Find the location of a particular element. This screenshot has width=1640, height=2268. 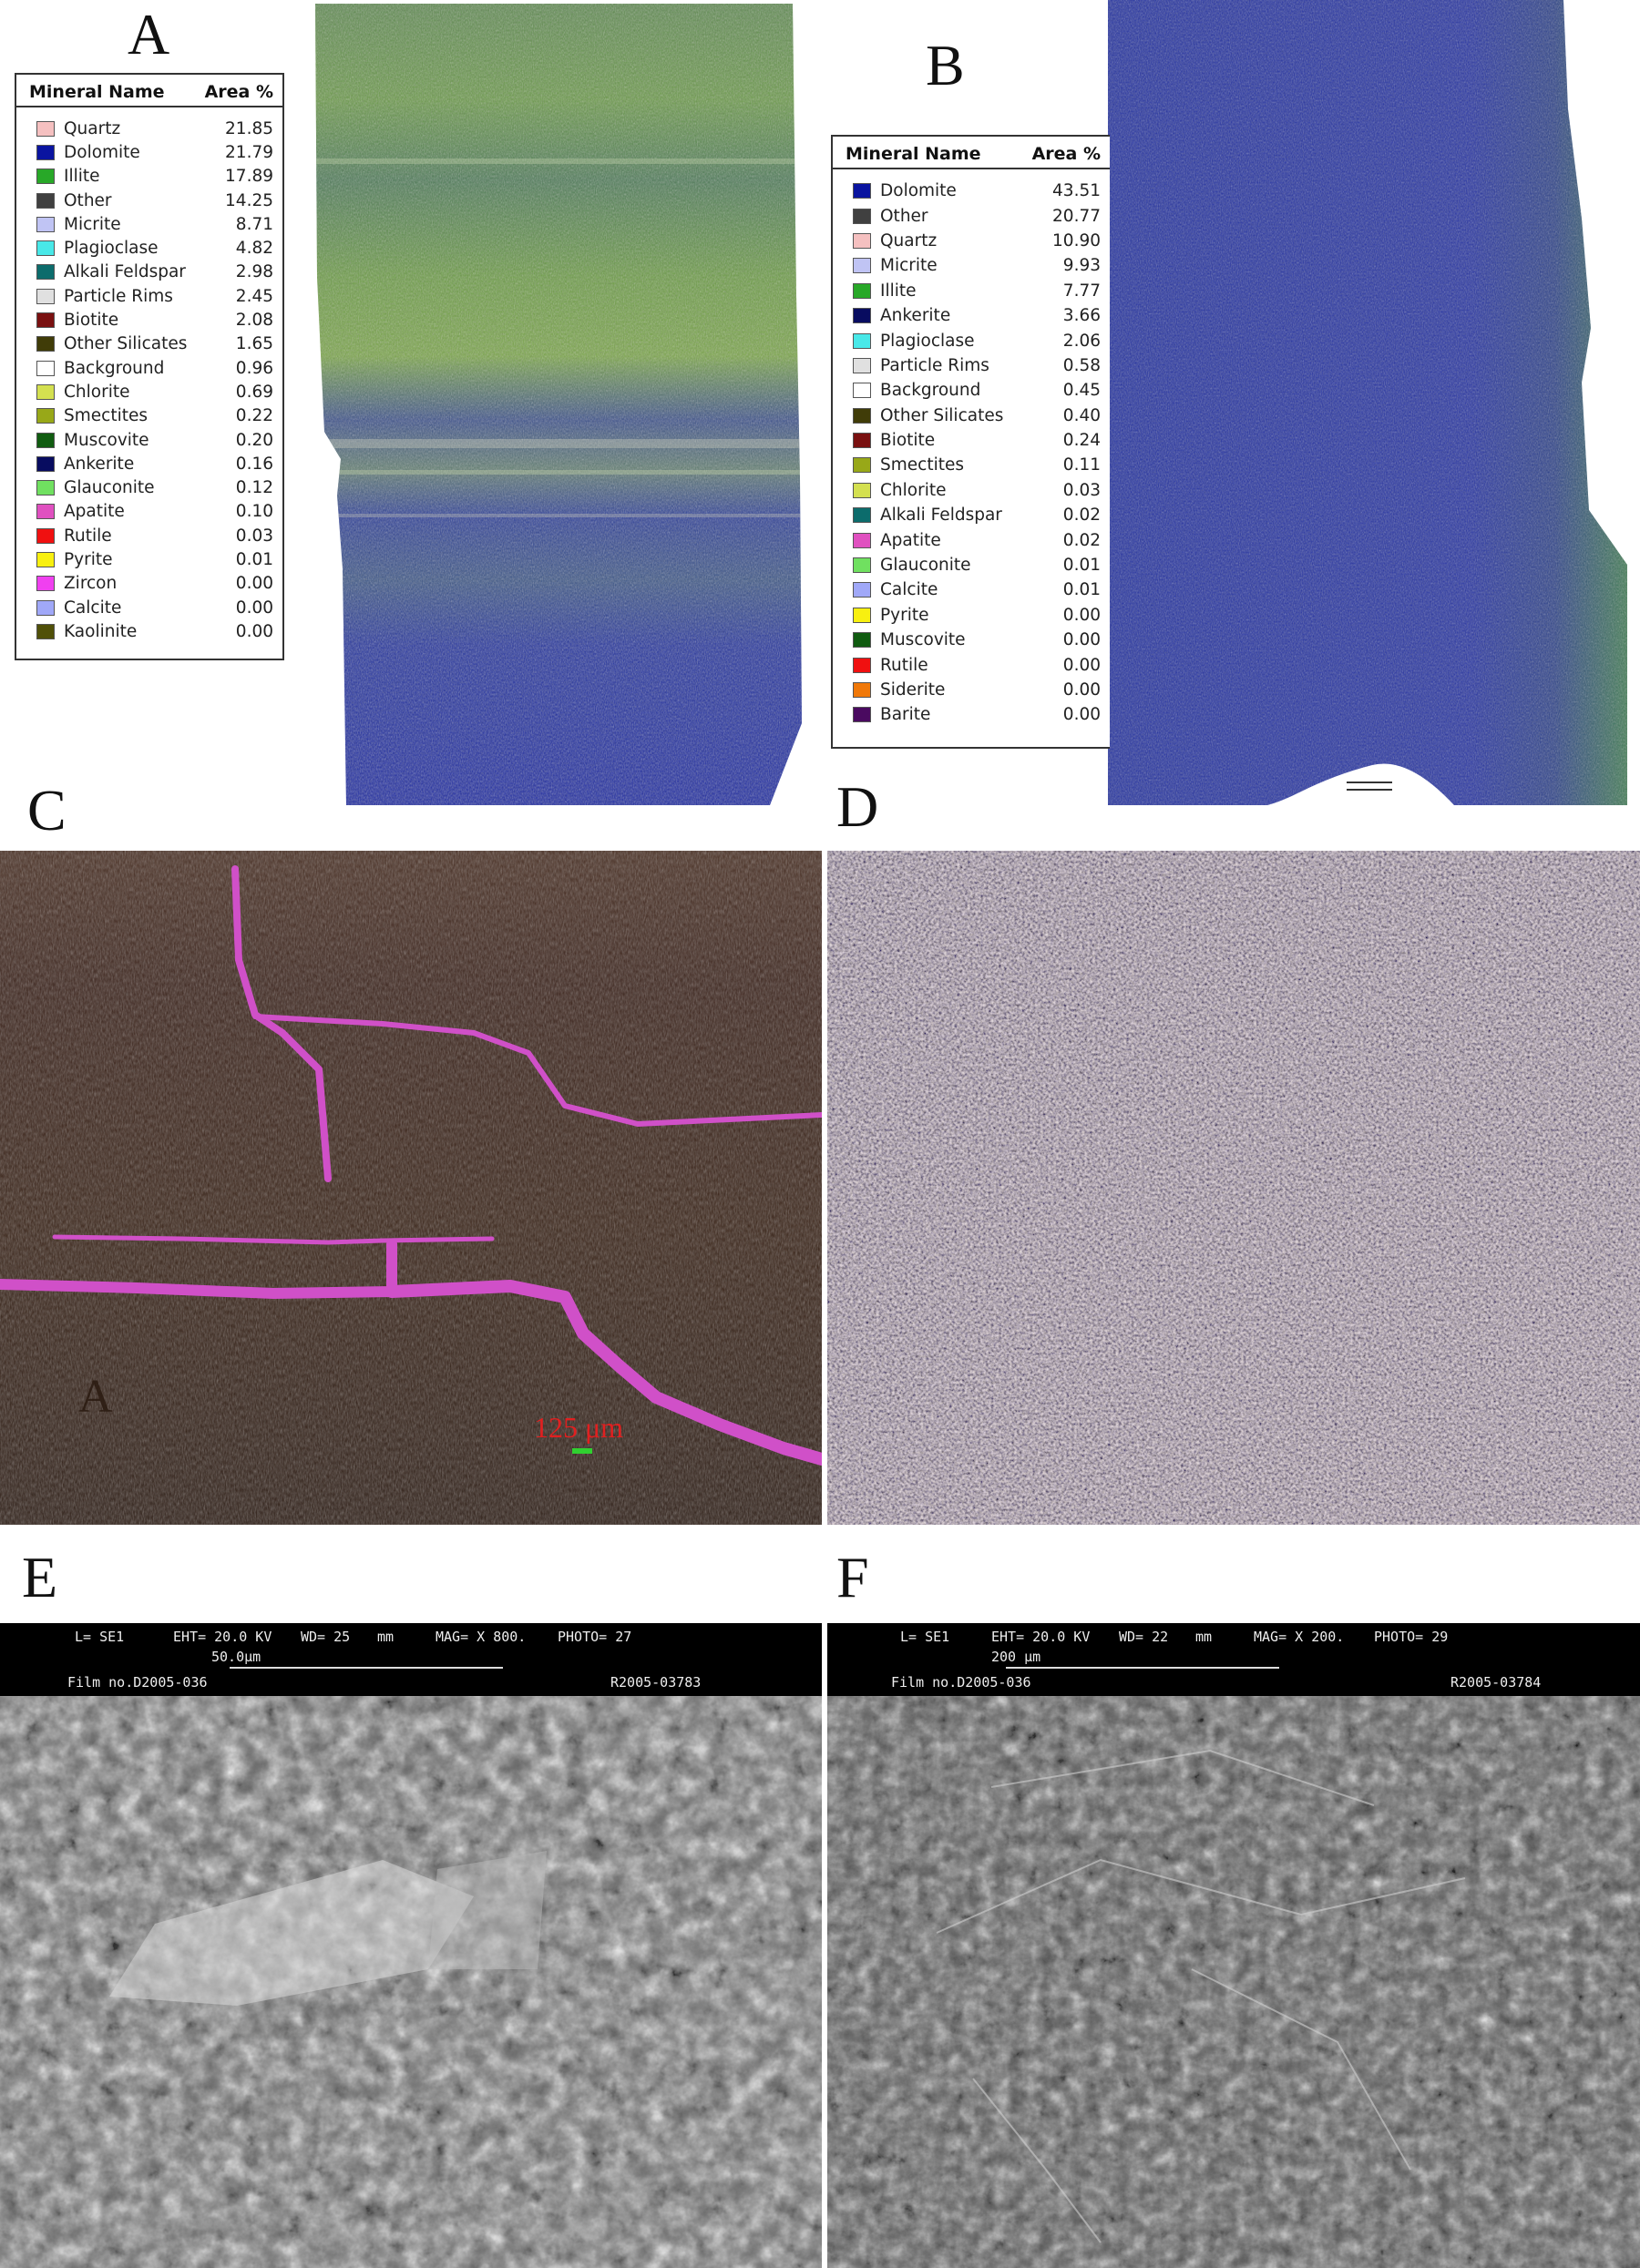

scale-text-c: 125 μm is located at coordinates (578, 1427).